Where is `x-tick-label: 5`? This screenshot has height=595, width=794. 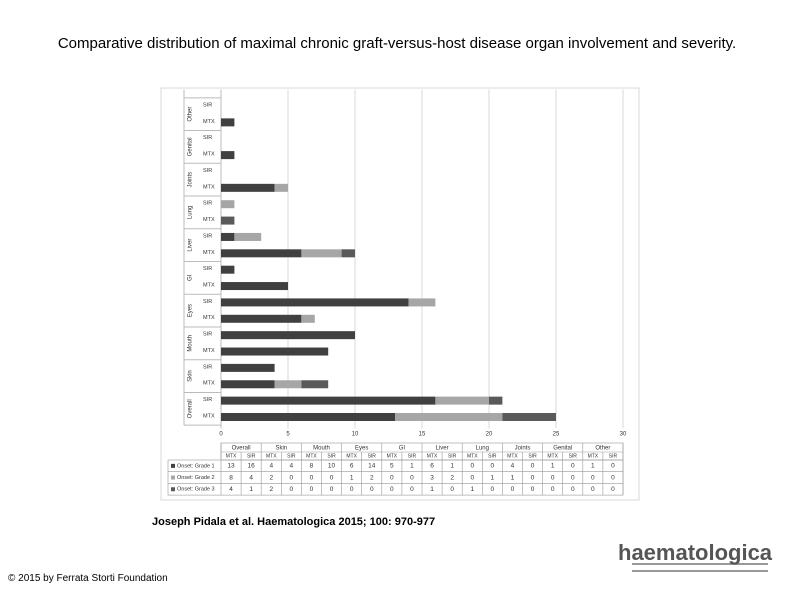
x-tick-label: 5 is located at coordinates (288, 435).